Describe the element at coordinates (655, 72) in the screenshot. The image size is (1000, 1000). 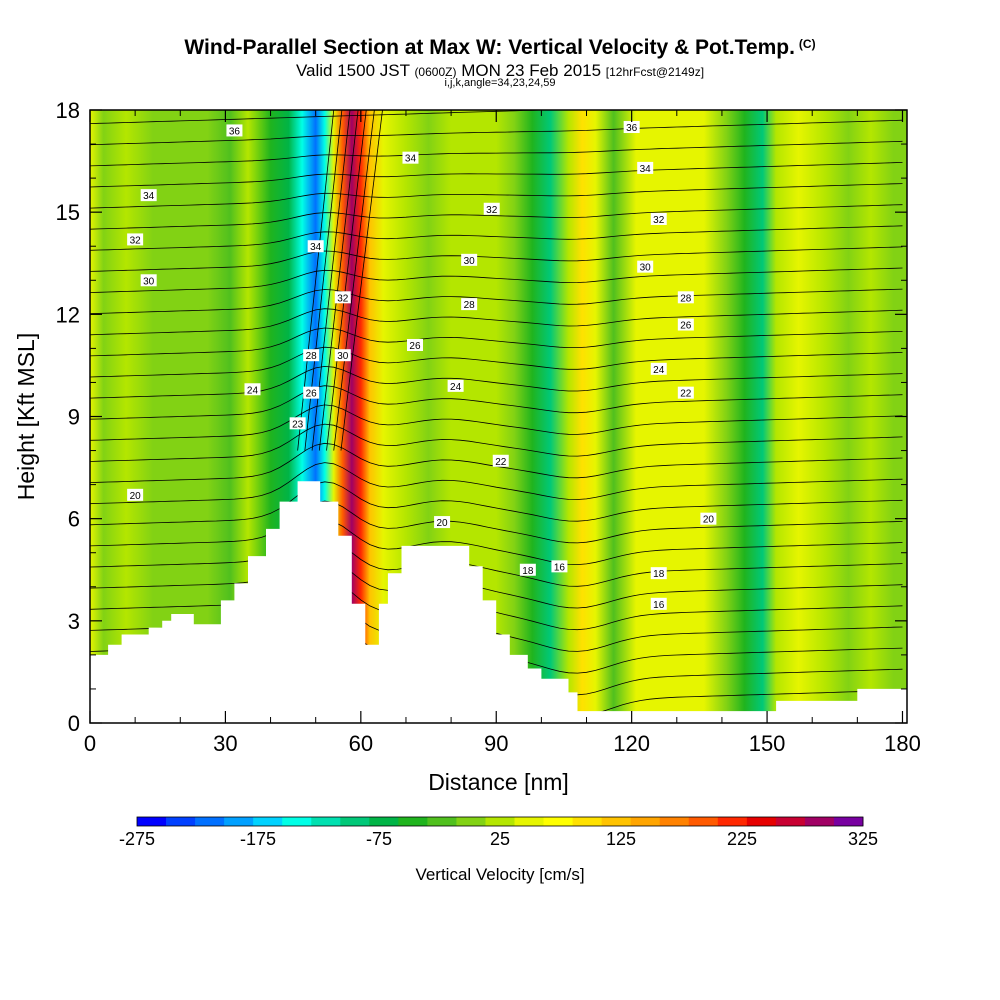
I see `forecast-info: [12hrFcst@2149z]` at that location.